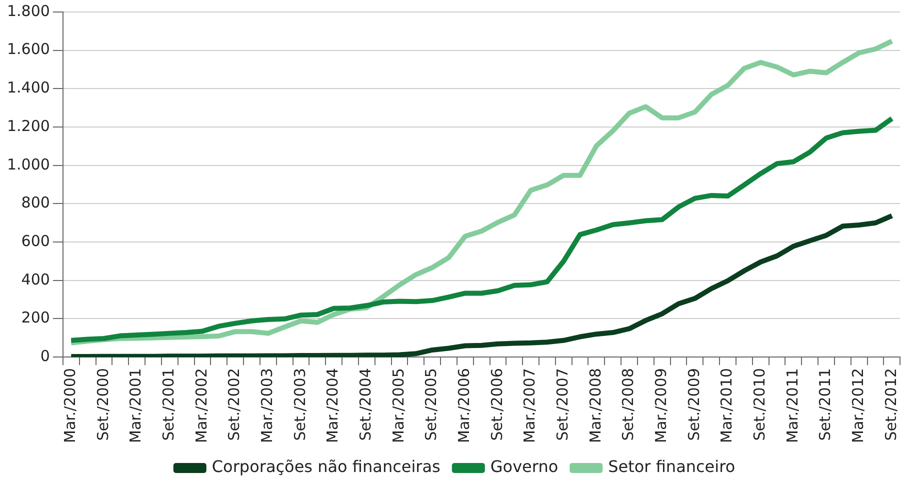 Image resolution: width=913 pixels, height=486 pixels. I want to click on x-tick-label: Set./2012, so click(891, 404).